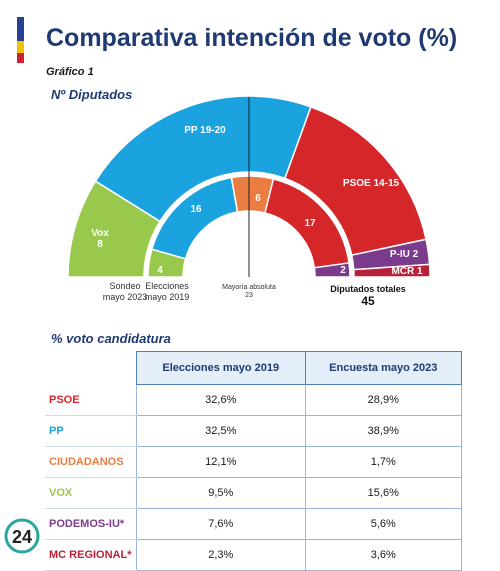  I want to click on majority-value: 23, so click(249, 295).